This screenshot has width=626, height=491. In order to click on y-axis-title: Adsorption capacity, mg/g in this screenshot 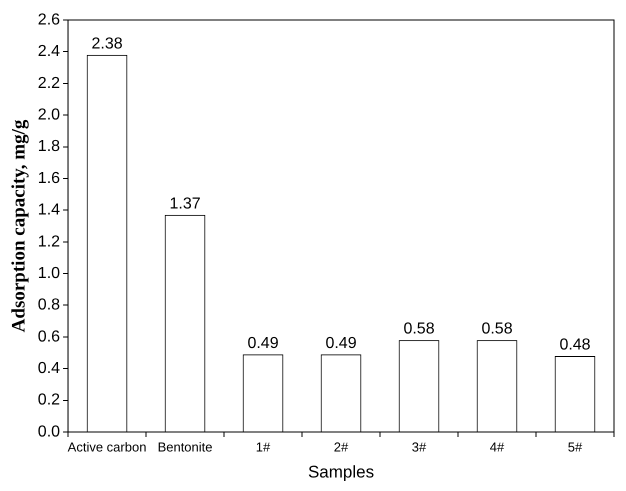, I will do `click(19, 225)`.